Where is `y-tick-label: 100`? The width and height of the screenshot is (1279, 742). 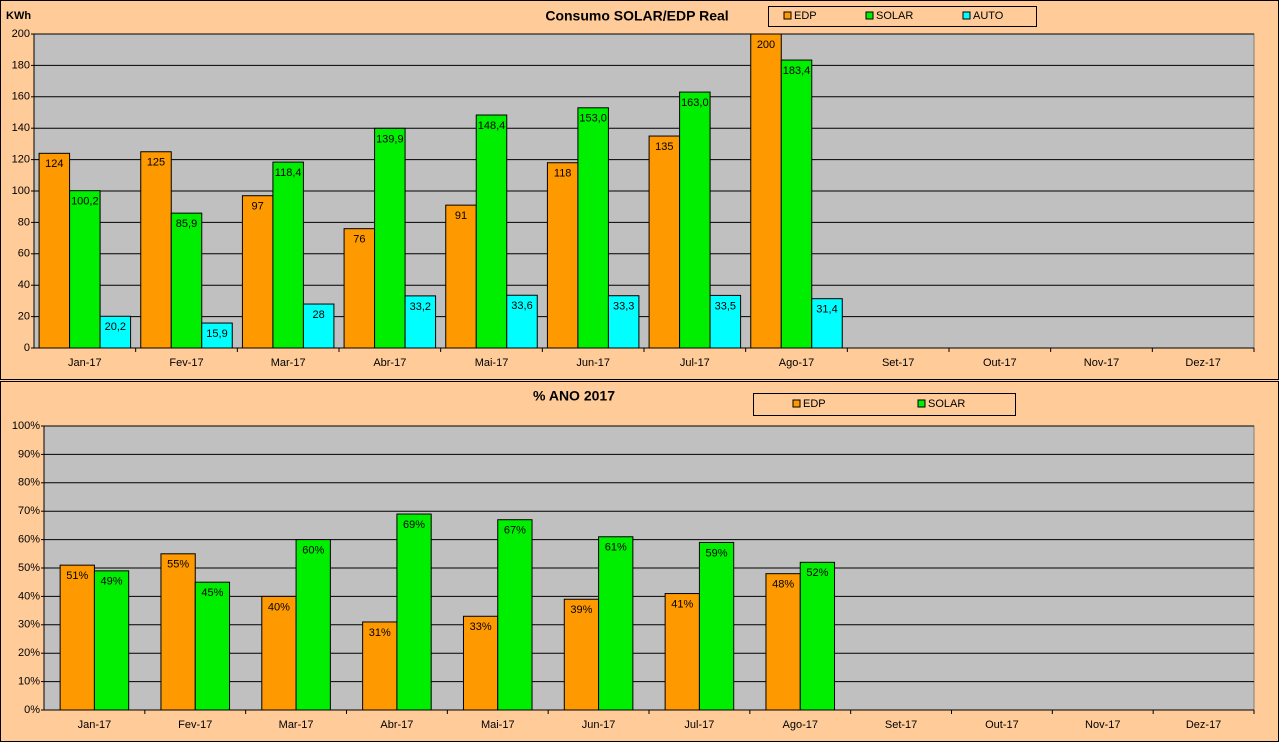
y-tick-label: 100 is located at coordinates (21, 191).